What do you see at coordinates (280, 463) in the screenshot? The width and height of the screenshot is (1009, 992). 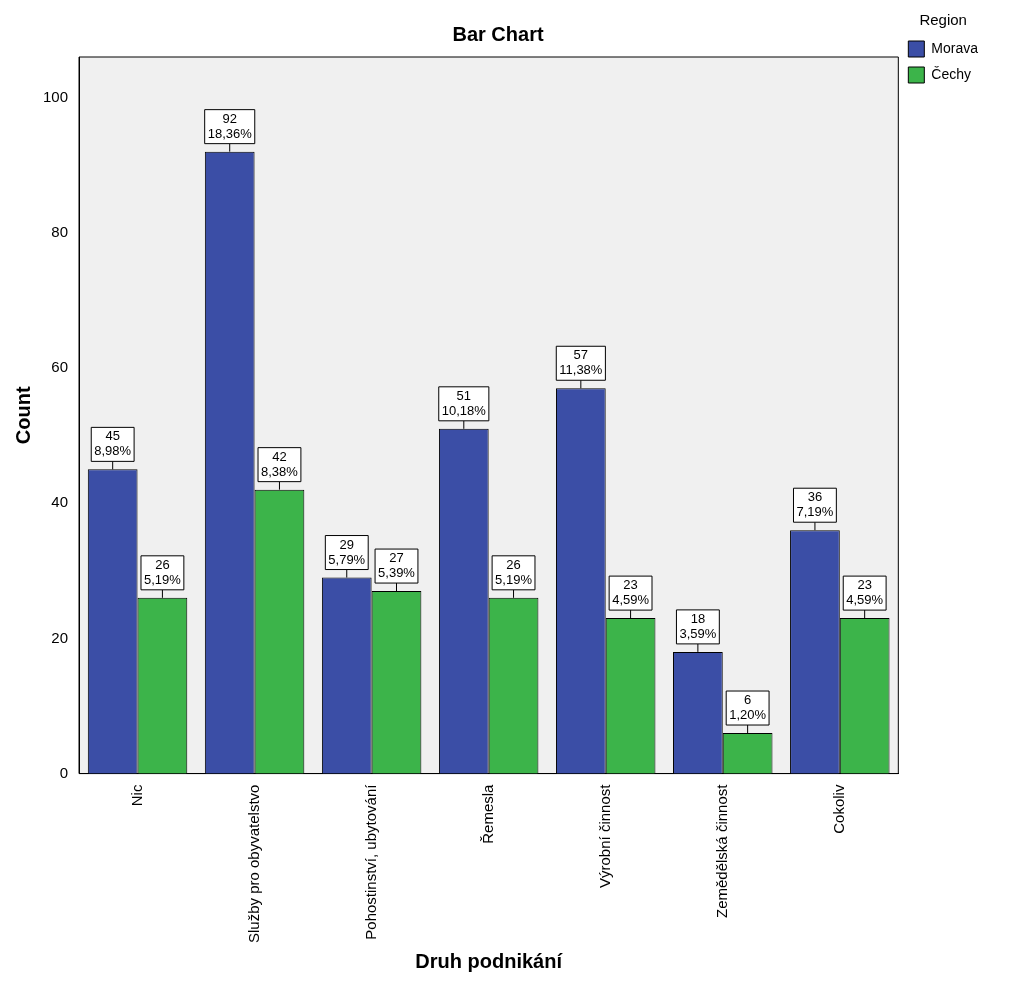 I see `data-label: 42 8,38%` at bounding box center [280, 463].